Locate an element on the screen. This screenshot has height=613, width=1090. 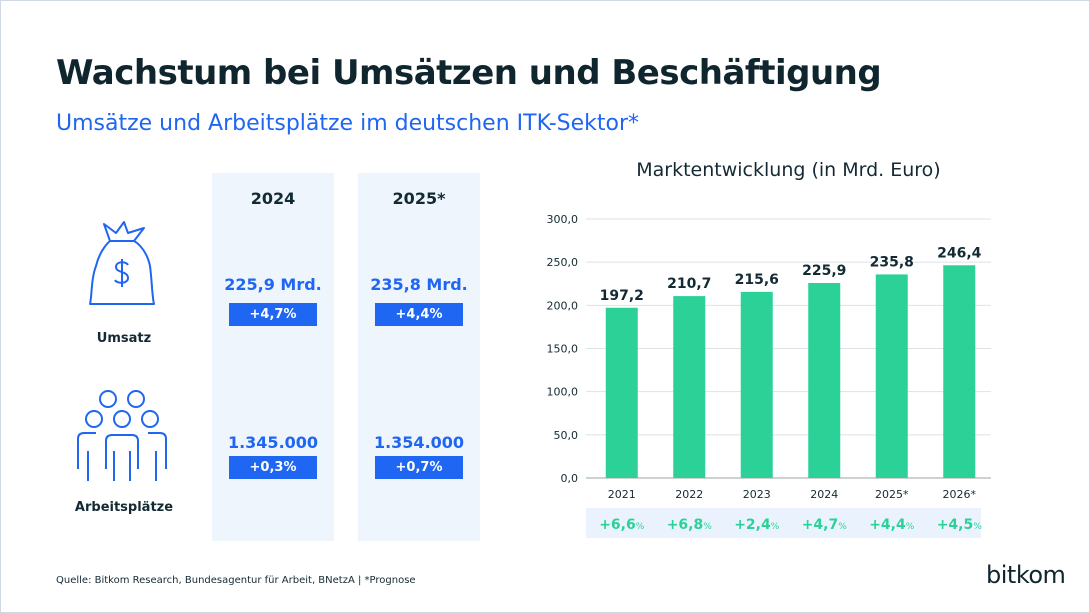
growth-row-background is located at coordinates (783, 523).